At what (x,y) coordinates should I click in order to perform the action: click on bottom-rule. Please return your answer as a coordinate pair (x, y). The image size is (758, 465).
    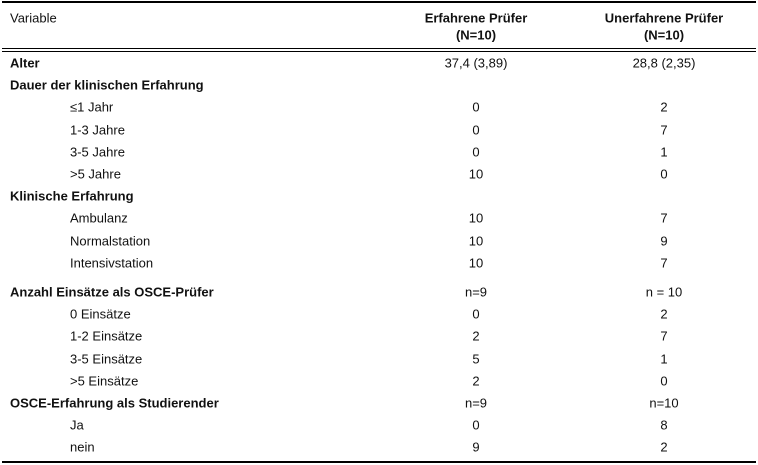
    Looking at the image, I should click on (379, 462).